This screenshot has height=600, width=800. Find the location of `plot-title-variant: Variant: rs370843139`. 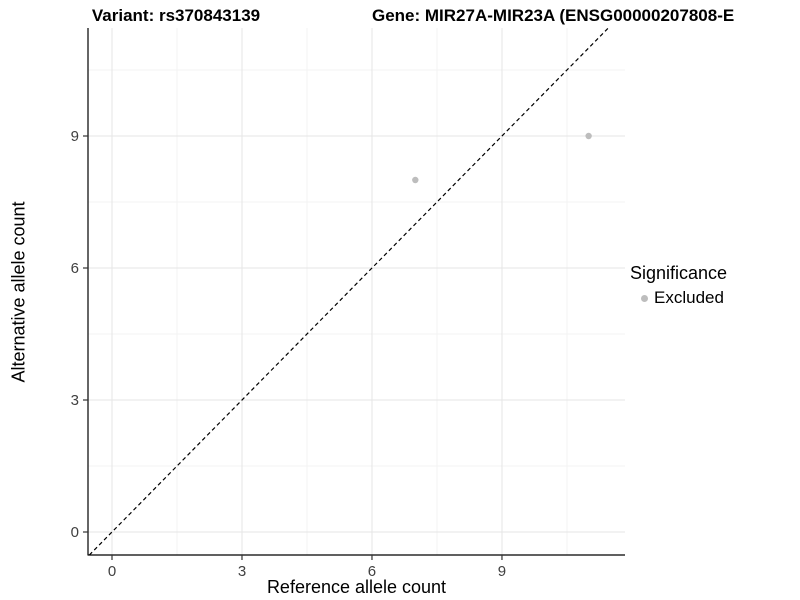

plot-title-variant: Variant: rs370843139 is located at coordinates (176, 15).